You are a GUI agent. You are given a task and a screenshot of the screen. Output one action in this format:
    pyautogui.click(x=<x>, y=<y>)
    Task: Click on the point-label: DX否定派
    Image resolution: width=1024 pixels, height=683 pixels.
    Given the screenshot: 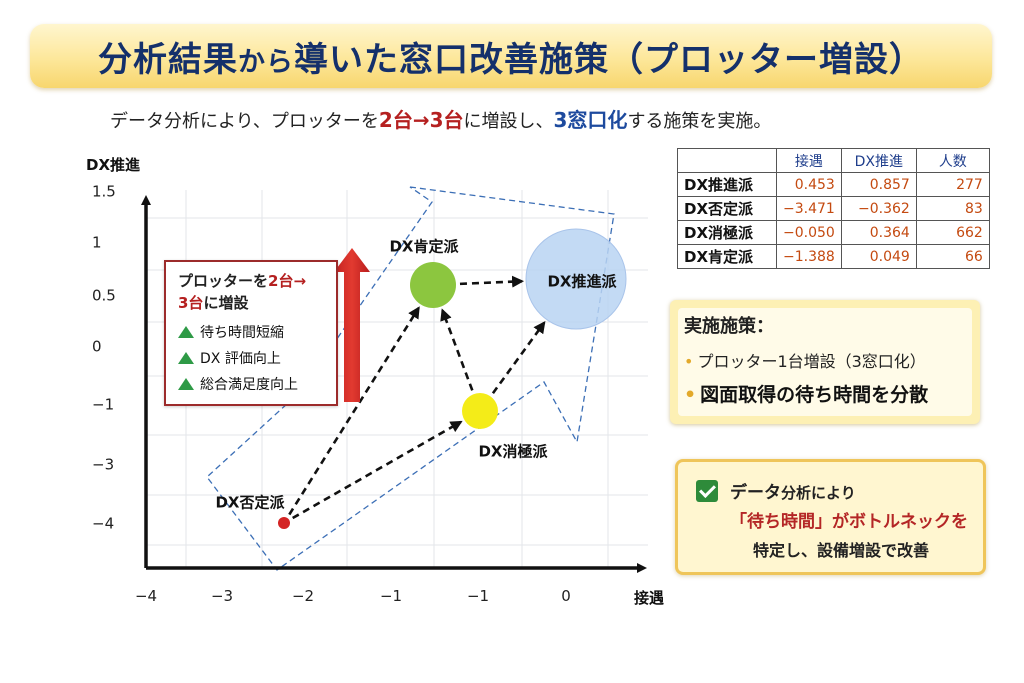 What is the action you would take?
    pyautogui.click(x=250, y=503)
    